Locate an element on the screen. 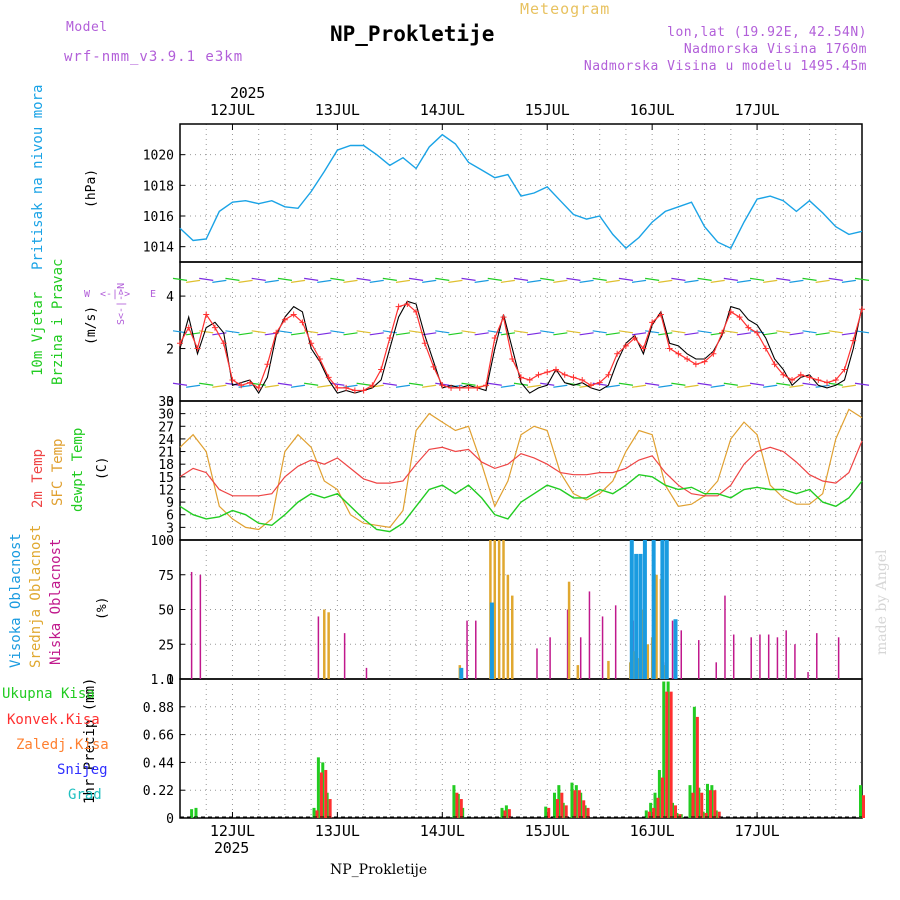 This screenshot has width=900, height=900. legend-zaledj: Zaledj.Kisa is located at coordinates (62, 745).